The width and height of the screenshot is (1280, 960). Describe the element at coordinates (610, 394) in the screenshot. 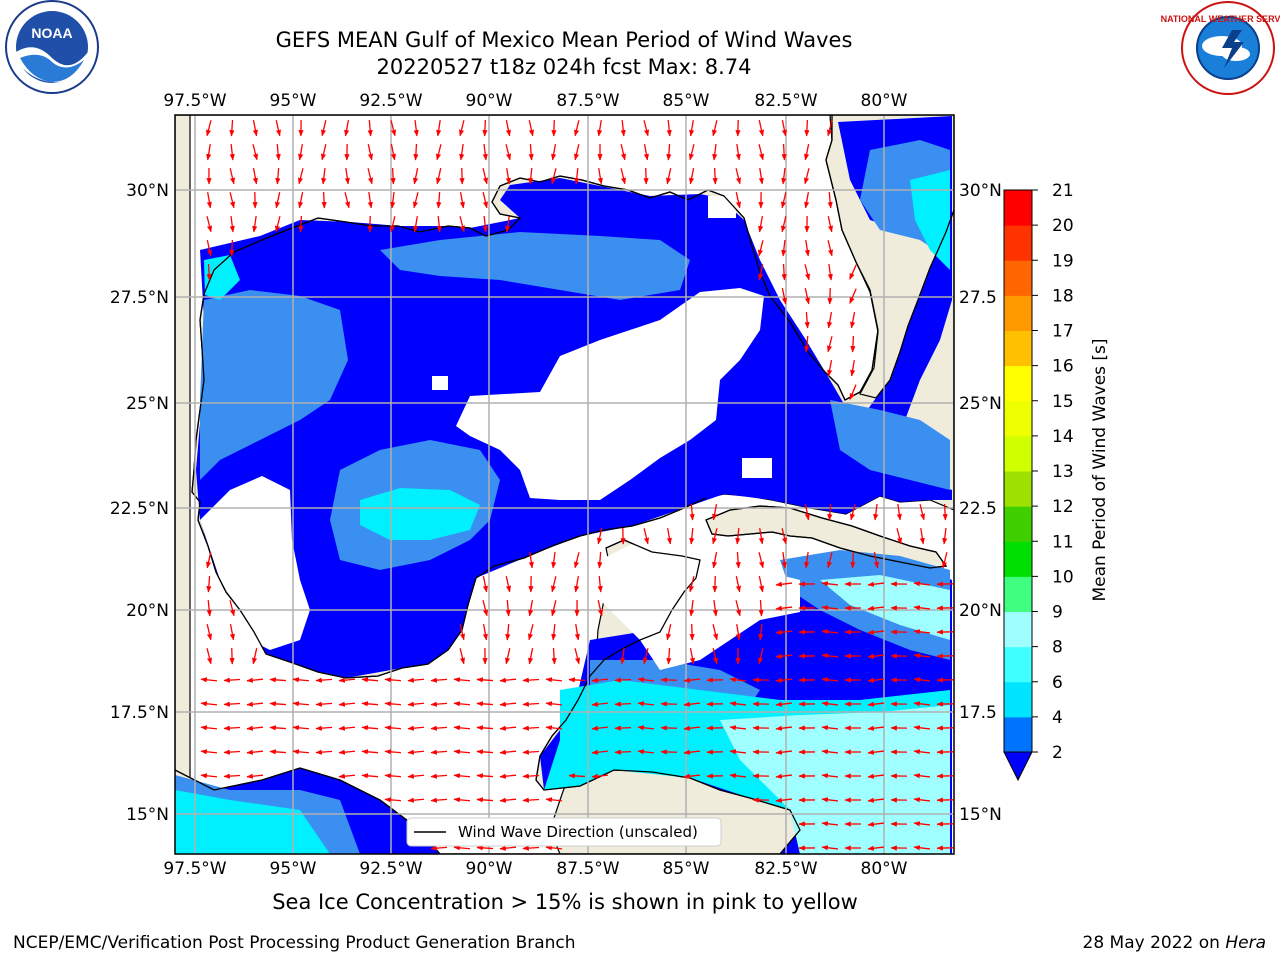

I see `no-data-gulf-central` at that location.